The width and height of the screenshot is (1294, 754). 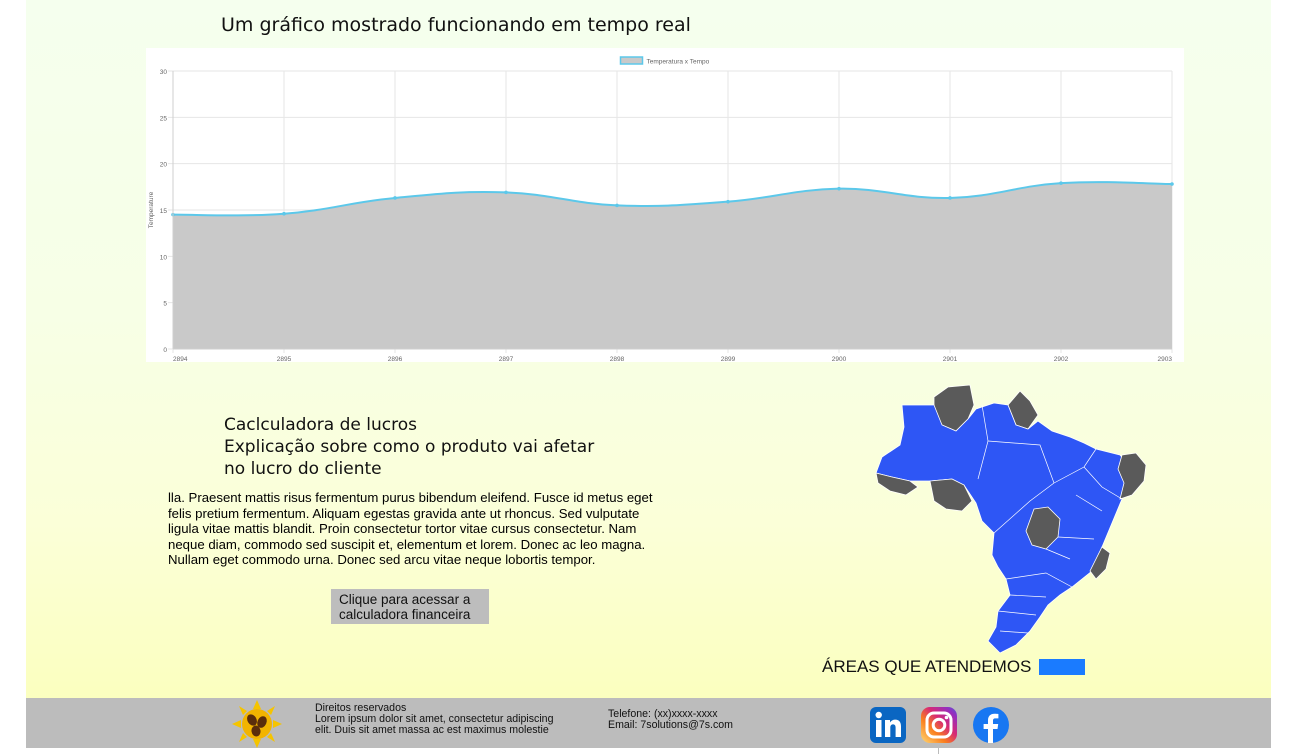 I want to click on footer-email: Email: 7solutions@7s.com, so click(x=670, y=725).